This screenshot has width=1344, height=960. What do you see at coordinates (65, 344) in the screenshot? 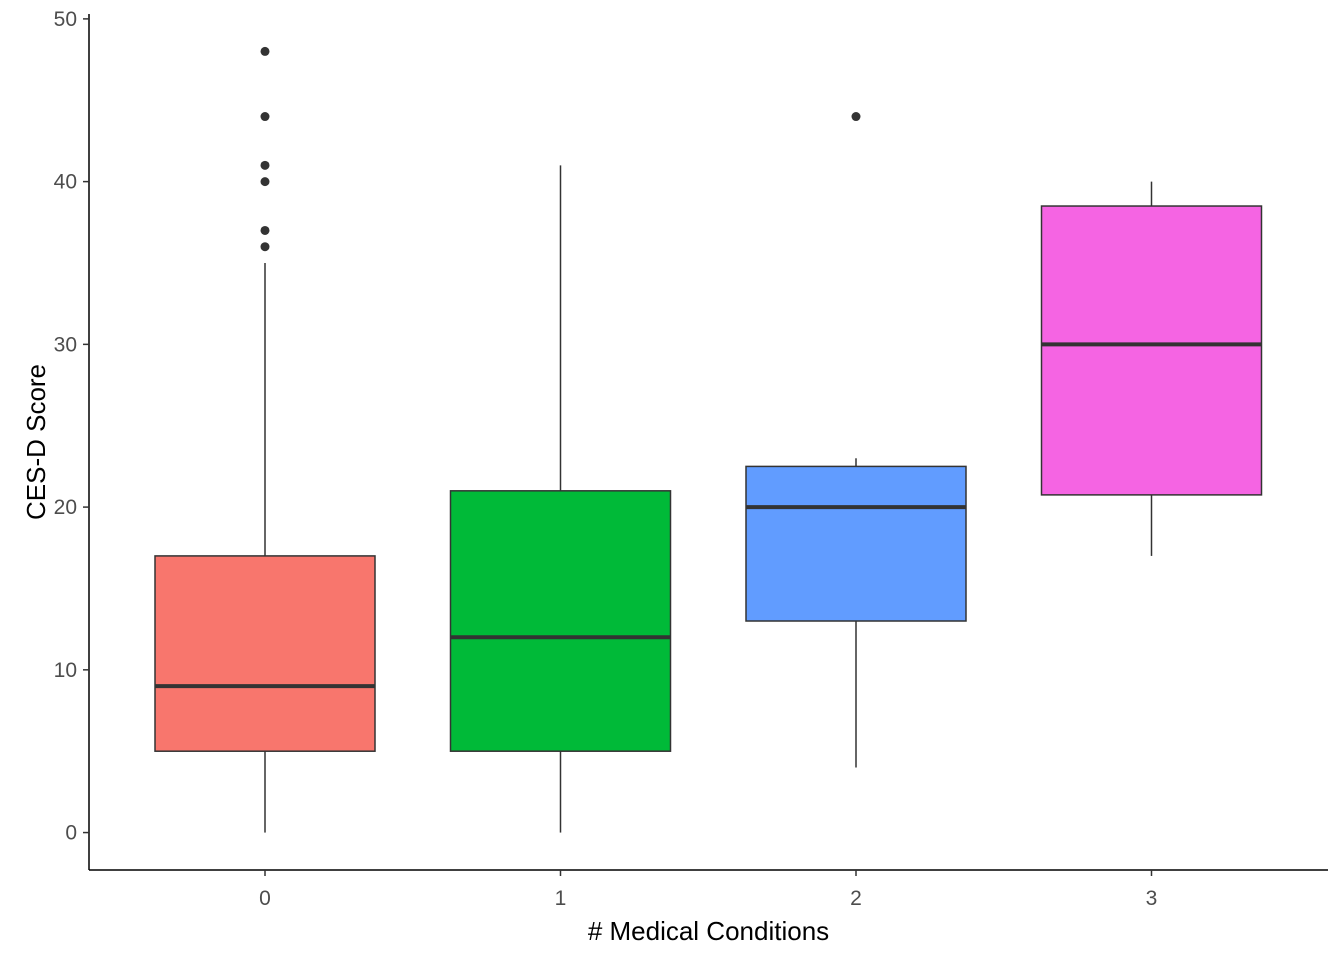
I see `y-tick-label: 30` at bounding box center [65, 344].